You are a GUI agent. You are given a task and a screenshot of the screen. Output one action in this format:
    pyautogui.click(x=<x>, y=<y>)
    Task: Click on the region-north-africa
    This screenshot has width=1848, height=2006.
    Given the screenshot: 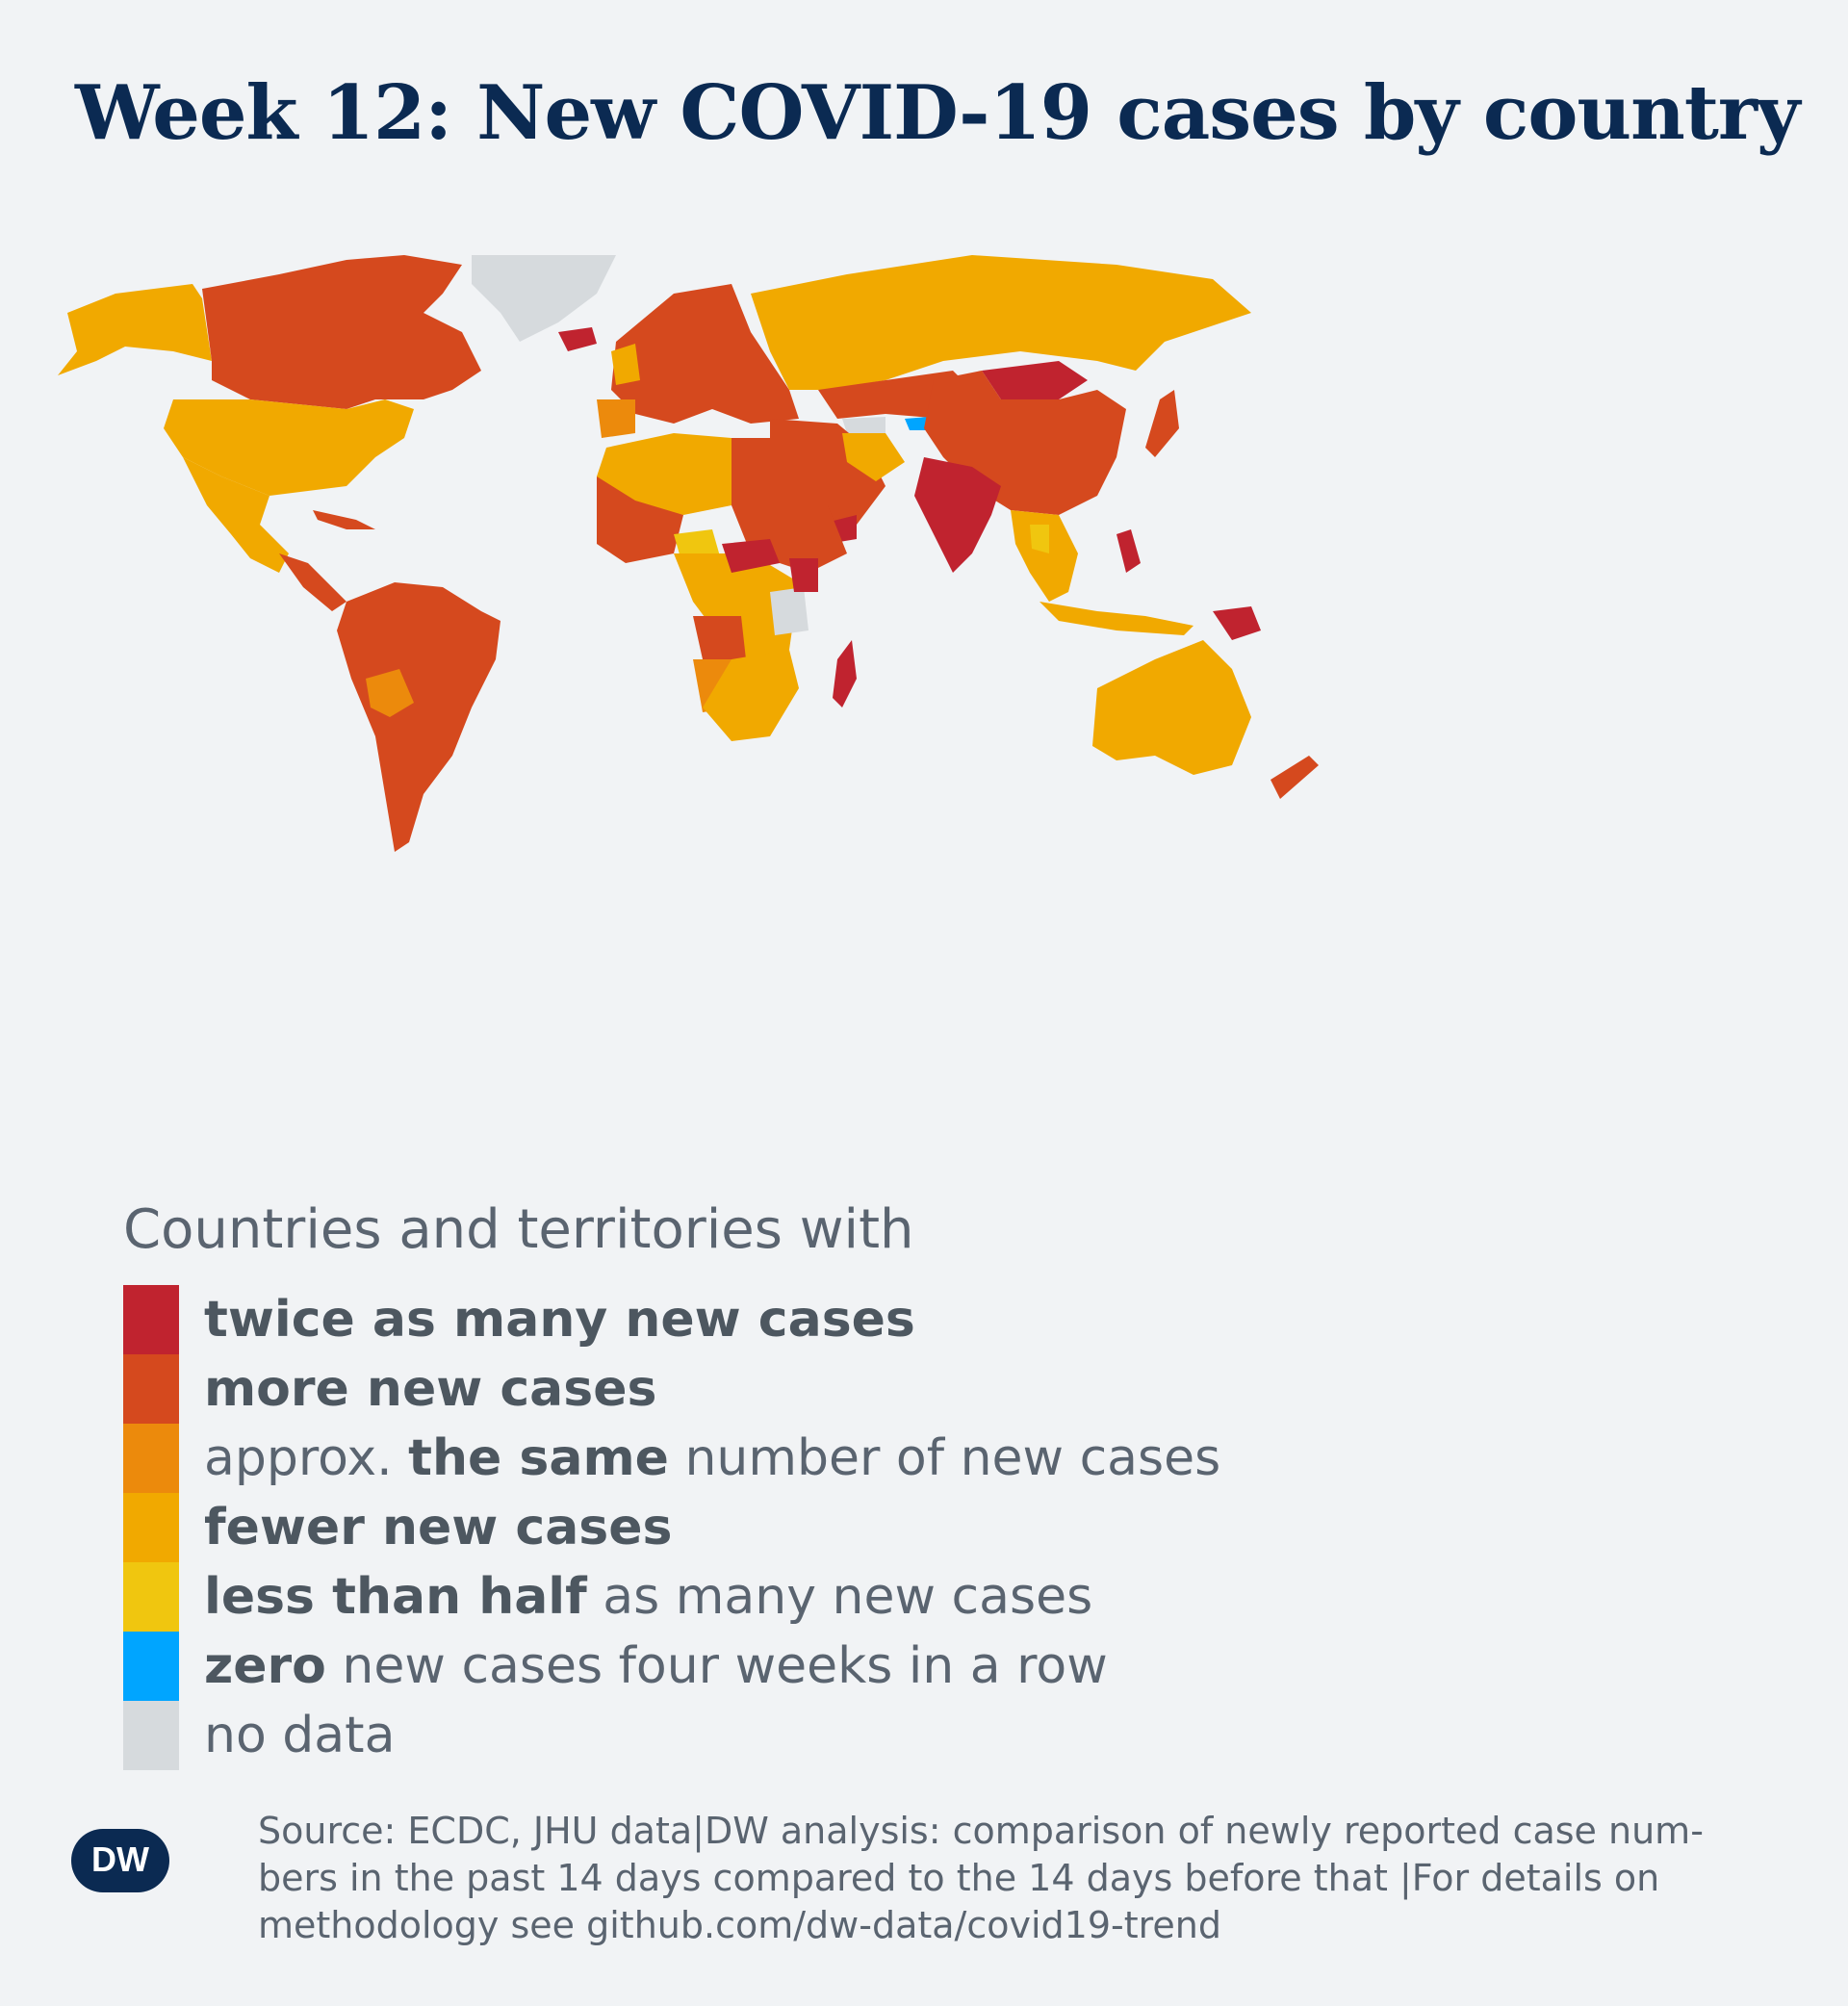 What is the action you would take?
    pyautogui.click(x=664, y=474)
    